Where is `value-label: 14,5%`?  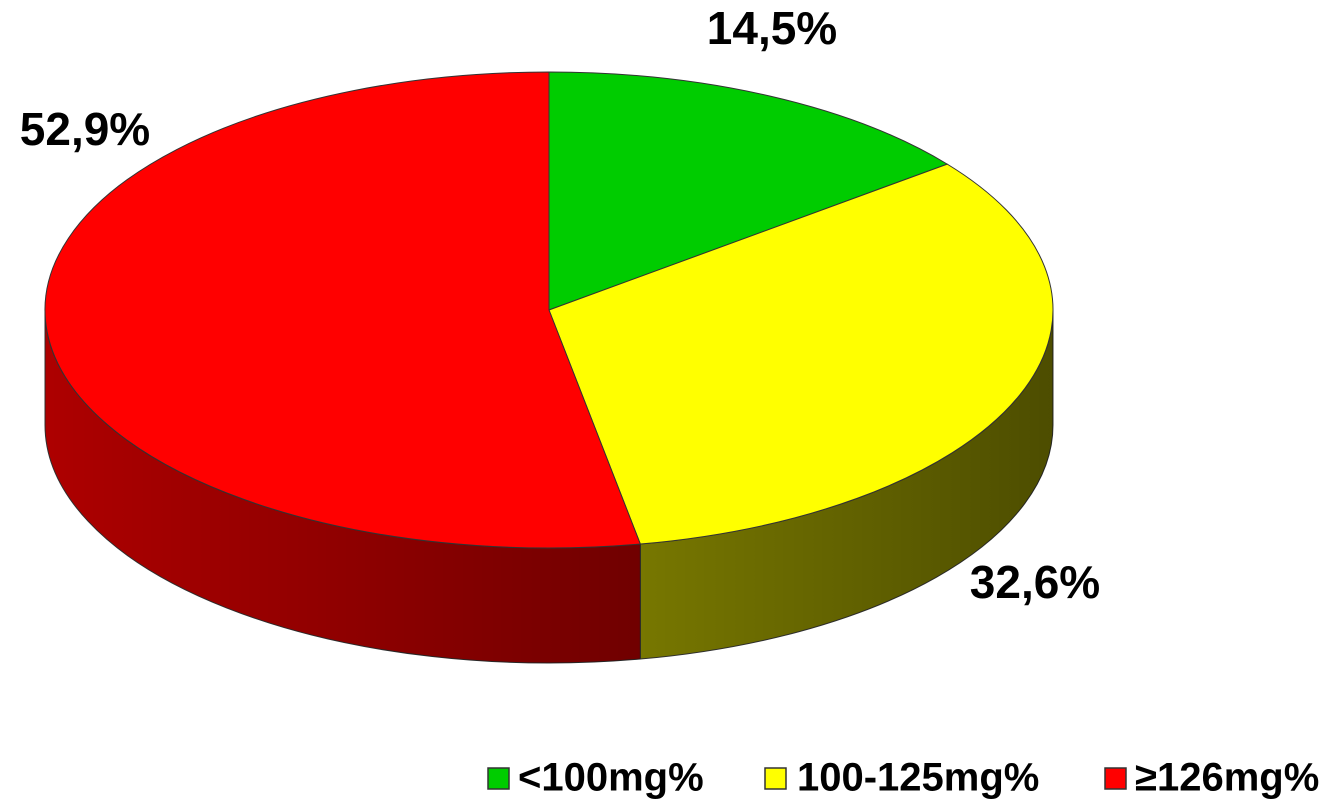
value-label: 14,5% is located at coordinates (772, 28).